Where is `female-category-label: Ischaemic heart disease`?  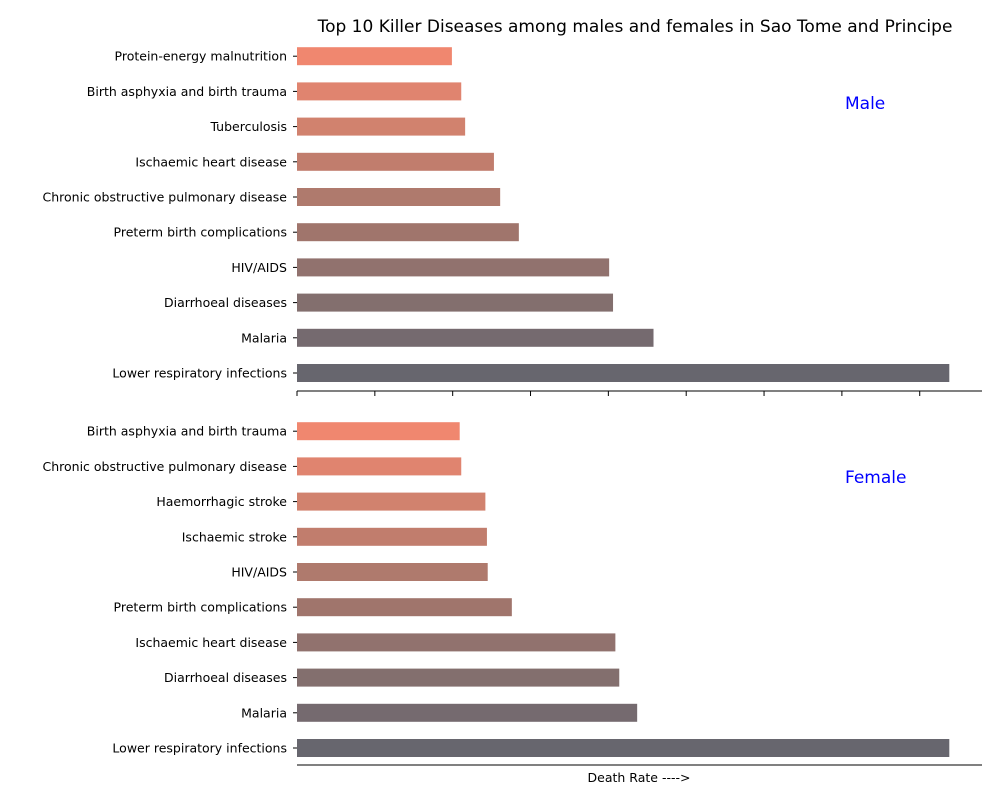
female-category-label: Ischaemic heart disease is located at coordinates (211, 642).